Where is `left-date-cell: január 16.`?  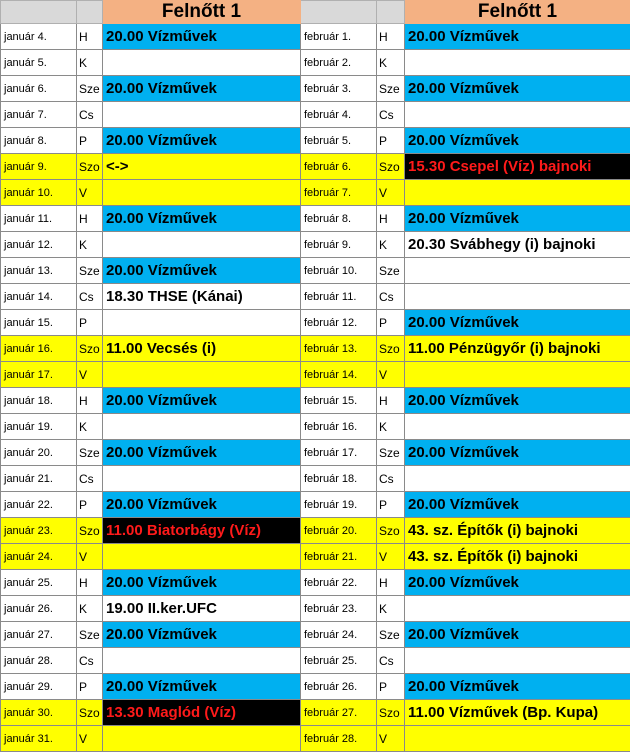 left-date-cell: január 16. is located at coordinates (38, 348).